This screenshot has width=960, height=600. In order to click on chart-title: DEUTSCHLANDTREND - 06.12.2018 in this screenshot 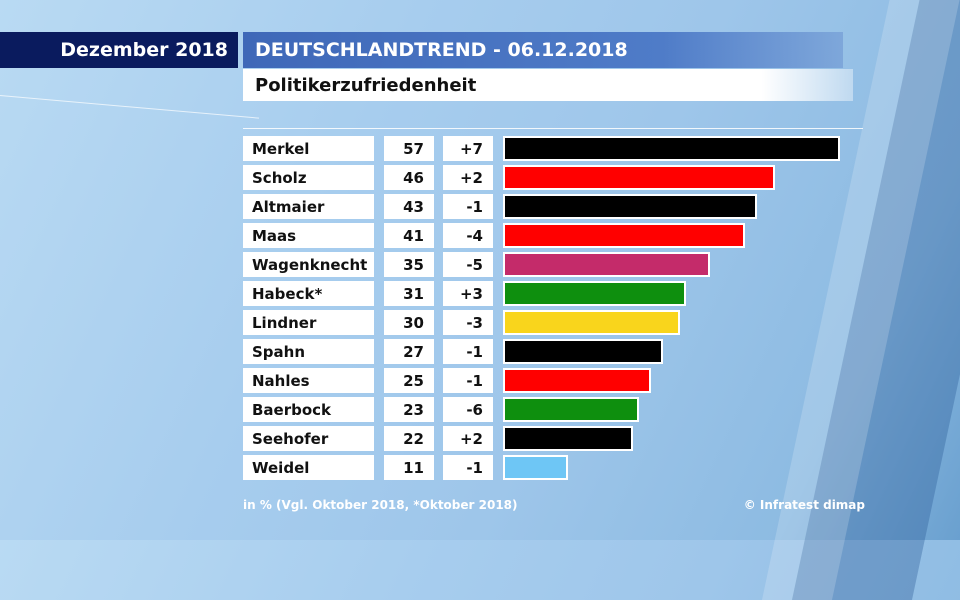, I will do `click(543, 50)`.